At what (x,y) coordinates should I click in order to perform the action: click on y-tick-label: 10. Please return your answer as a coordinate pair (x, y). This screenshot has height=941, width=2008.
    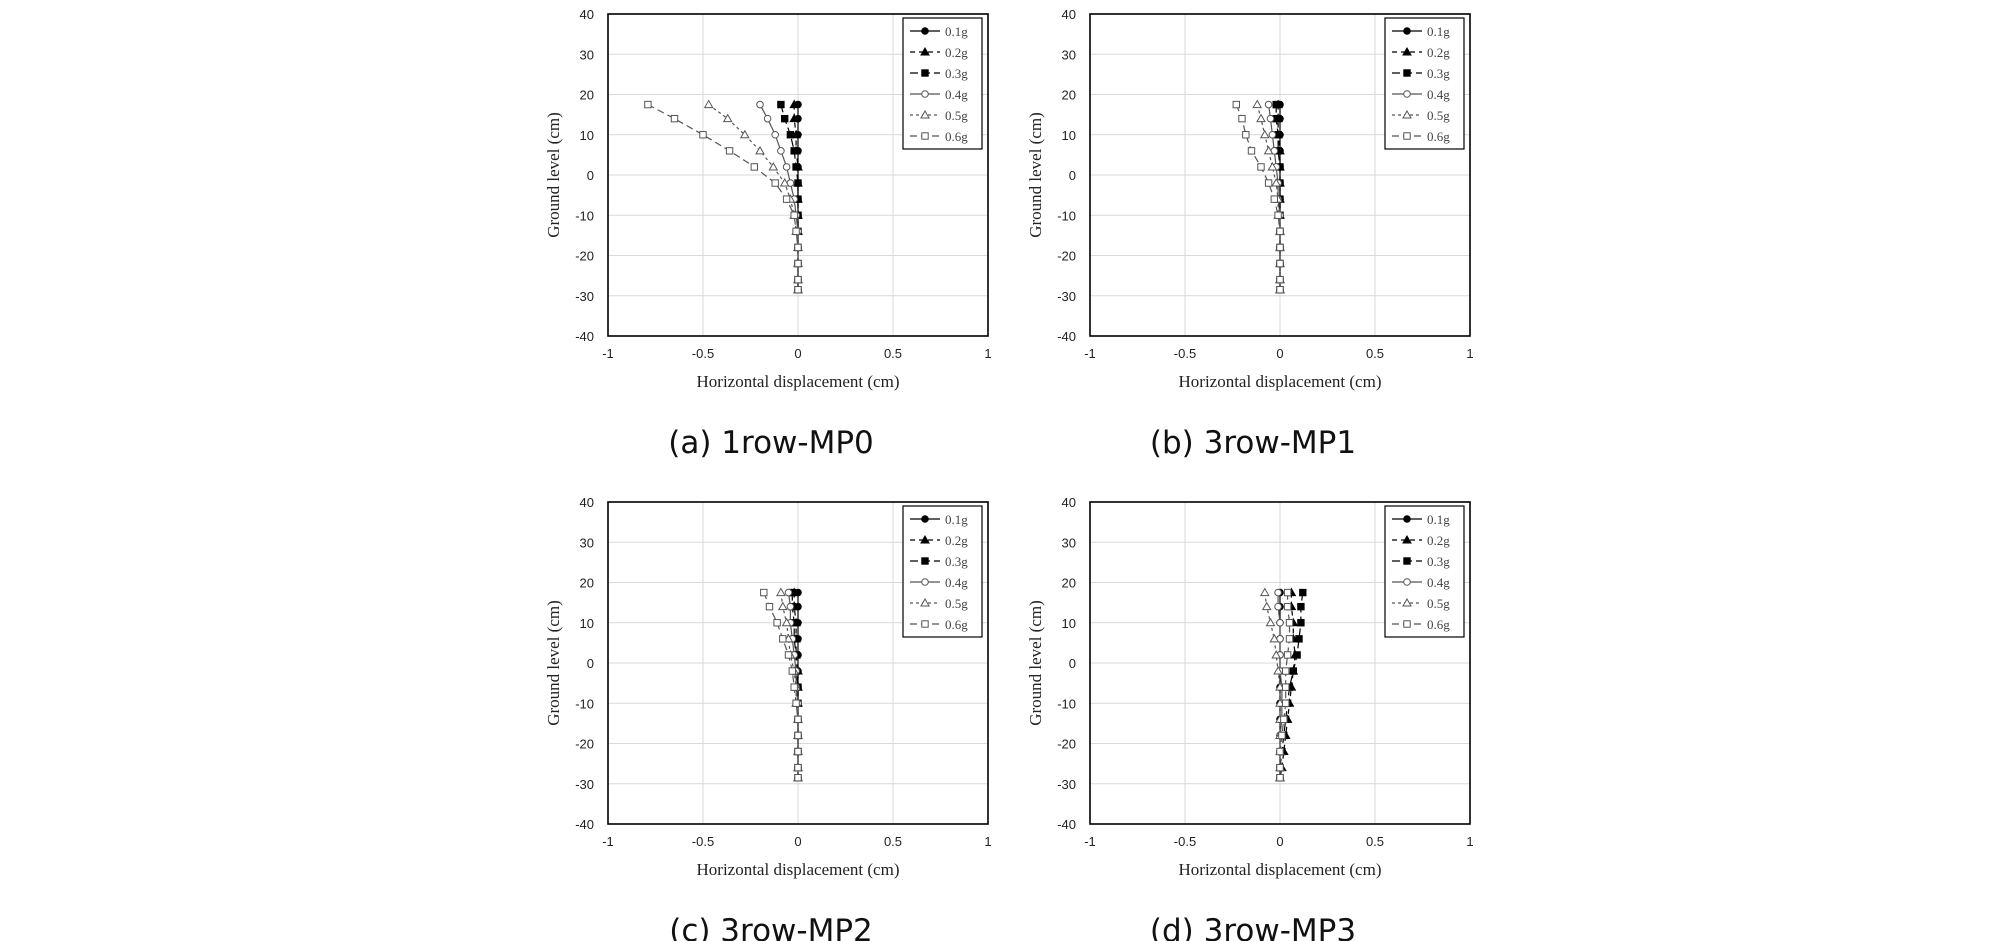
    Looking at the image, I should click on (587, 135).